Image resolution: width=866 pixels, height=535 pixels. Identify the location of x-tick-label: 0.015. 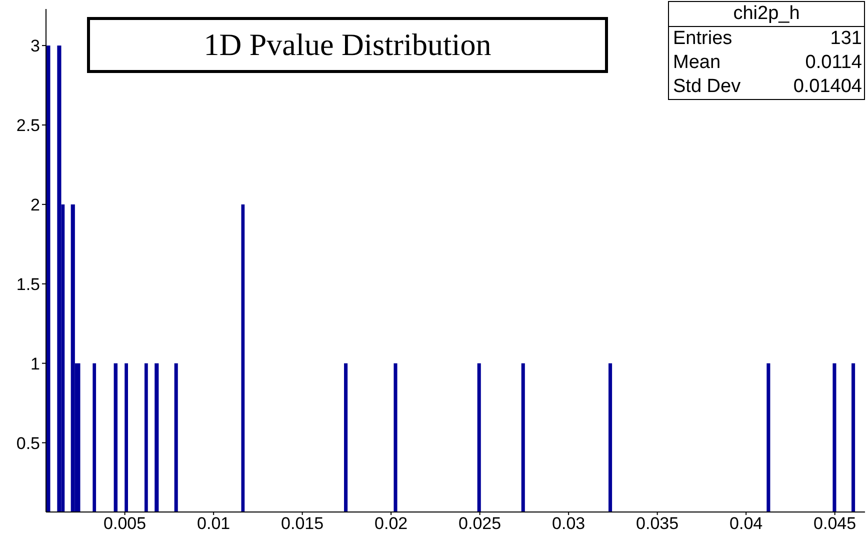
(302, 524).